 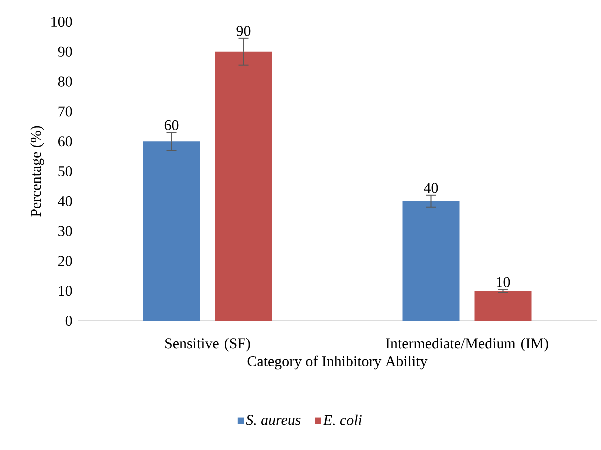 What do you see at coordinates (431, 188) in the screenshot?
I see `data-label: 40` at bounding box center [431, 188].